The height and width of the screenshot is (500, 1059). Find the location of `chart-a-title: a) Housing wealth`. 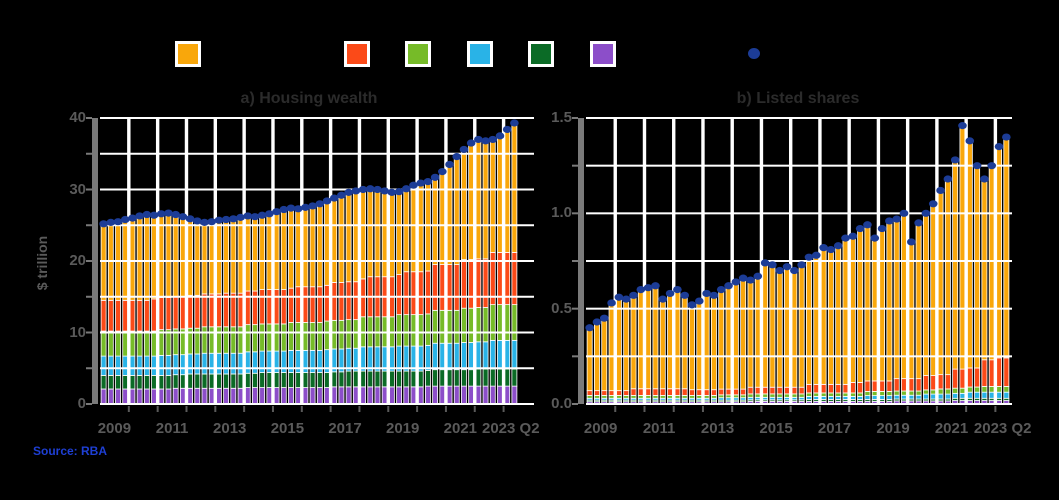

chart-a-title: a) Housing wealth is located at coordinates (309, 98).